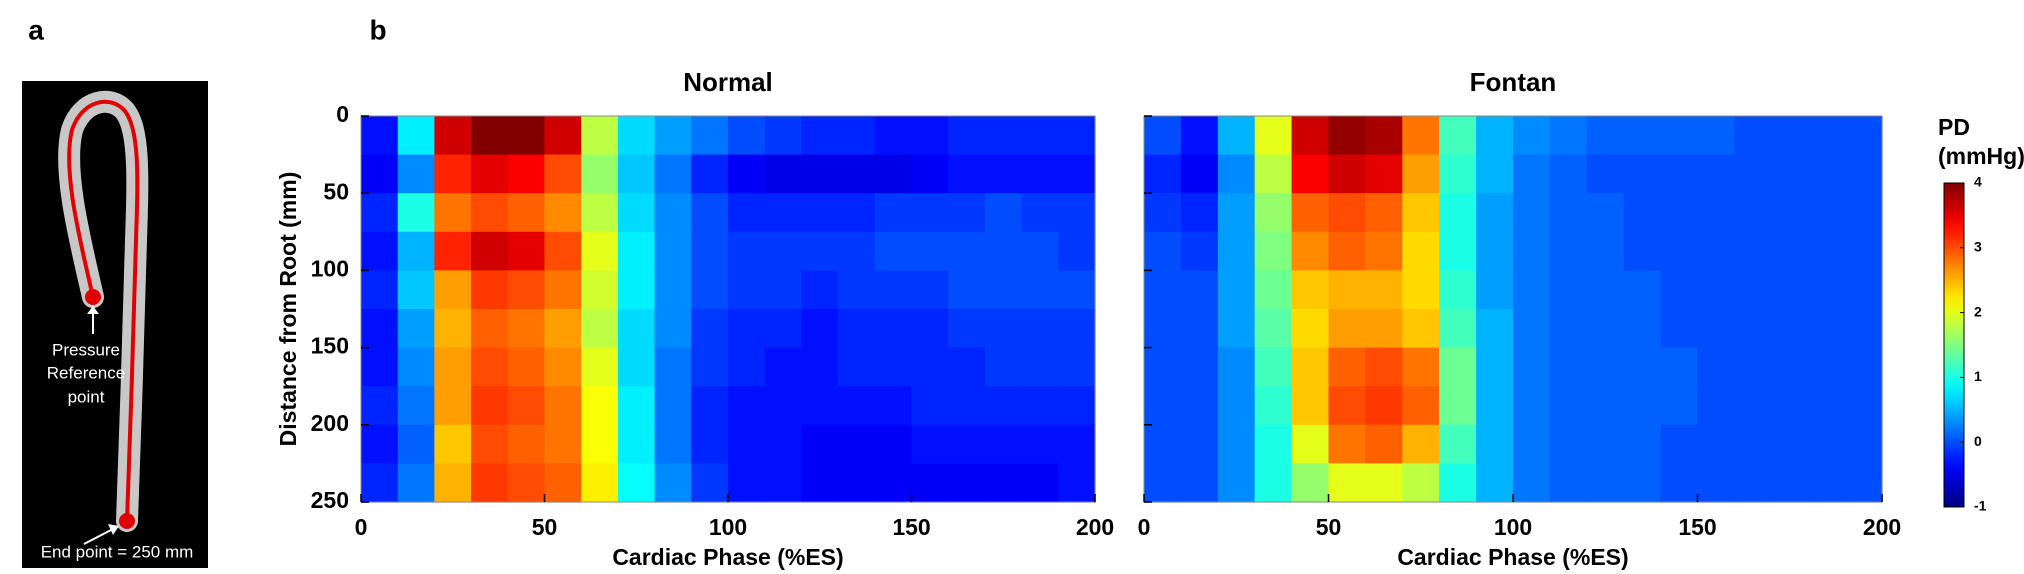 This screenshot has height=574, width=2024. I want to click on annotation: point, so click(86, 396).